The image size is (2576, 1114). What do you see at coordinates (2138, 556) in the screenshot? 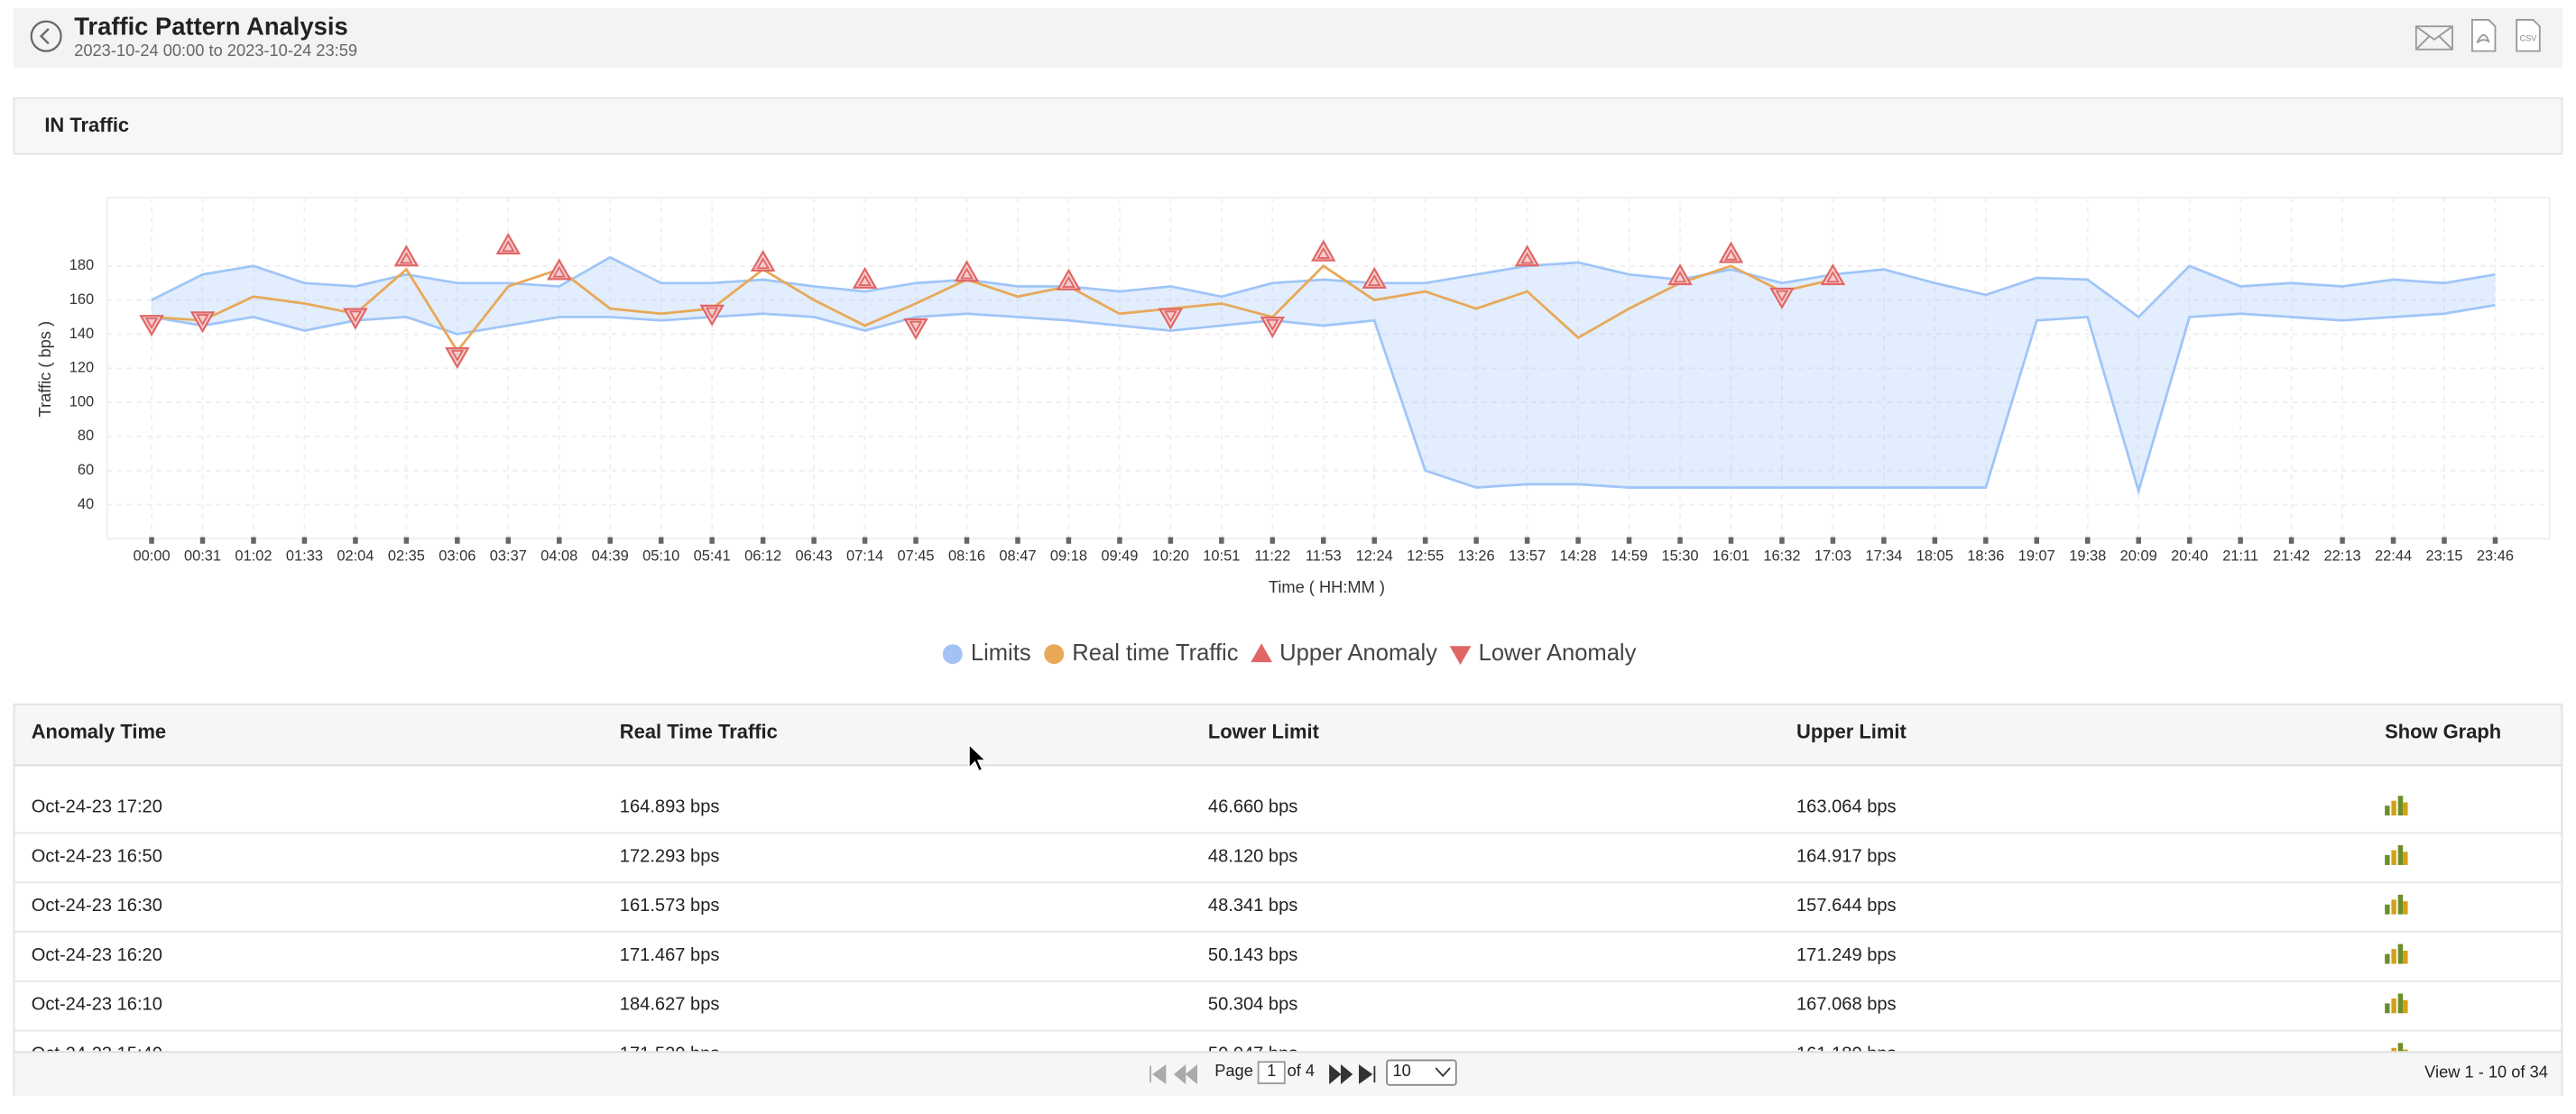
I see `x-tick-label: 20:09` at bounding box center [2138, 556].